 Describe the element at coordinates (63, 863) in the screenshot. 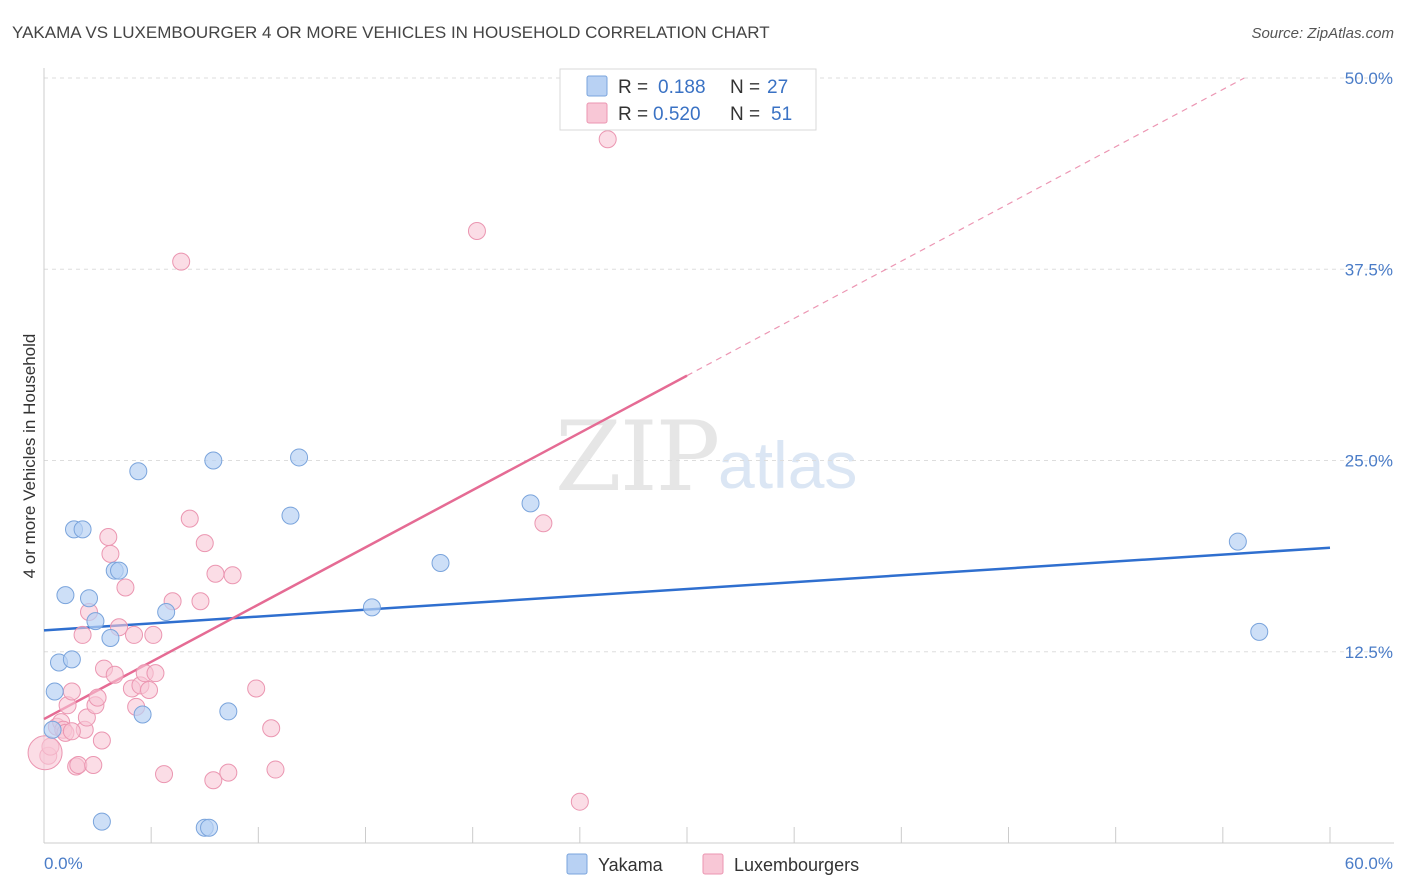

I see `x-tick-label-min: 0.0%` at that location.